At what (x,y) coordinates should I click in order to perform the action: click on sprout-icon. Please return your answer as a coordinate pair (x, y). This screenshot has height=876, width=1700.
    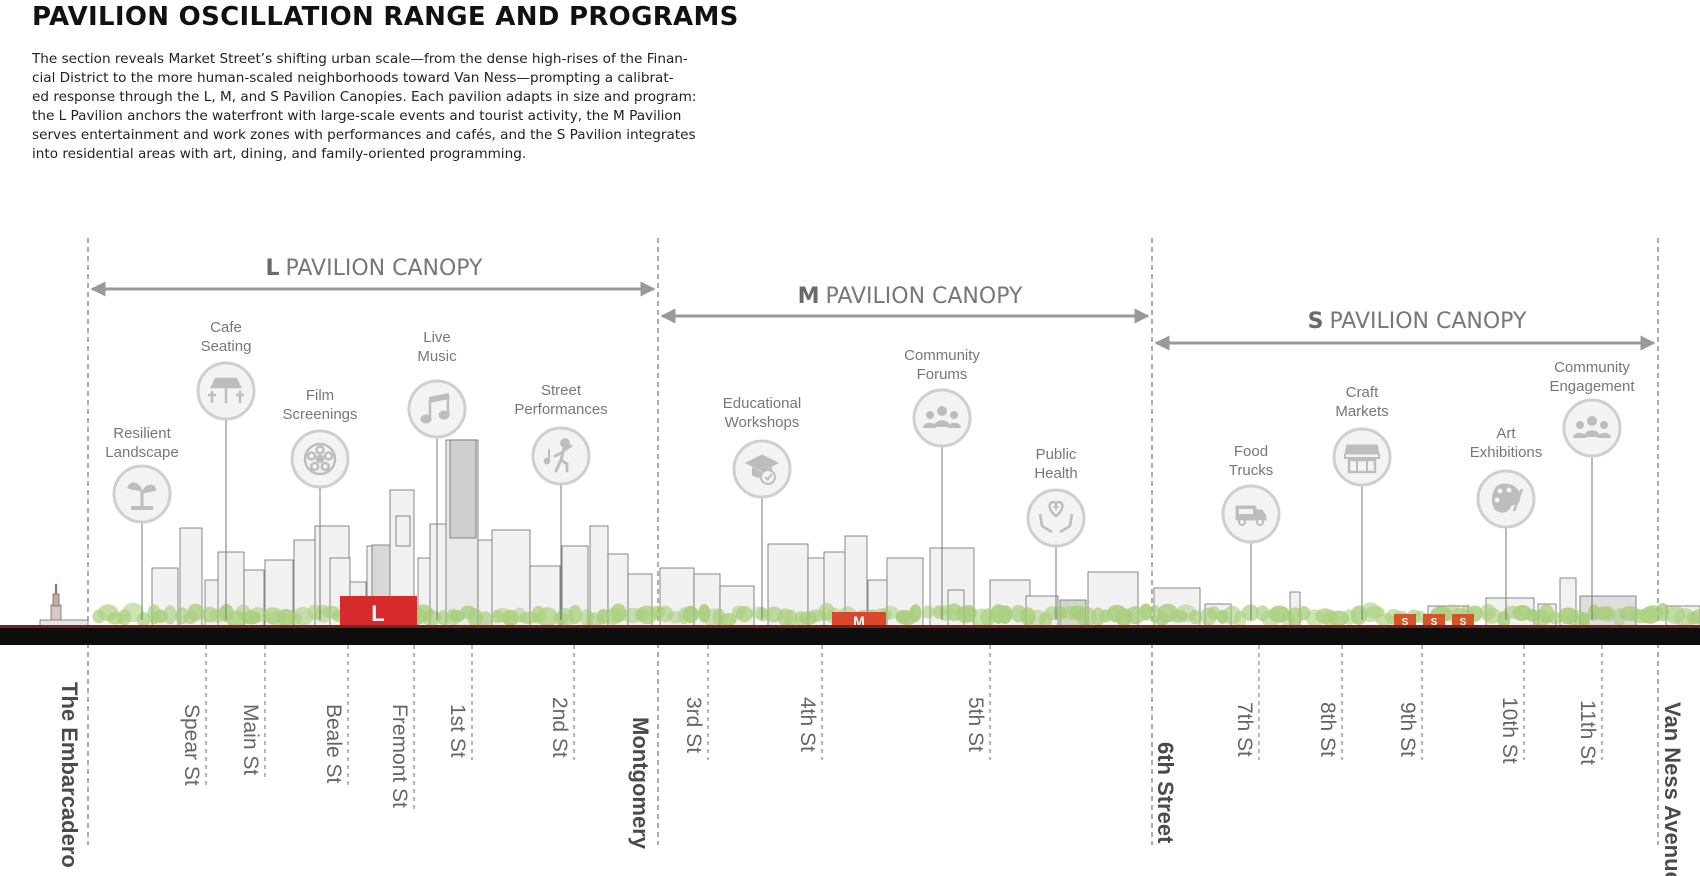
    Looking at the image, I should click on (142, 496).